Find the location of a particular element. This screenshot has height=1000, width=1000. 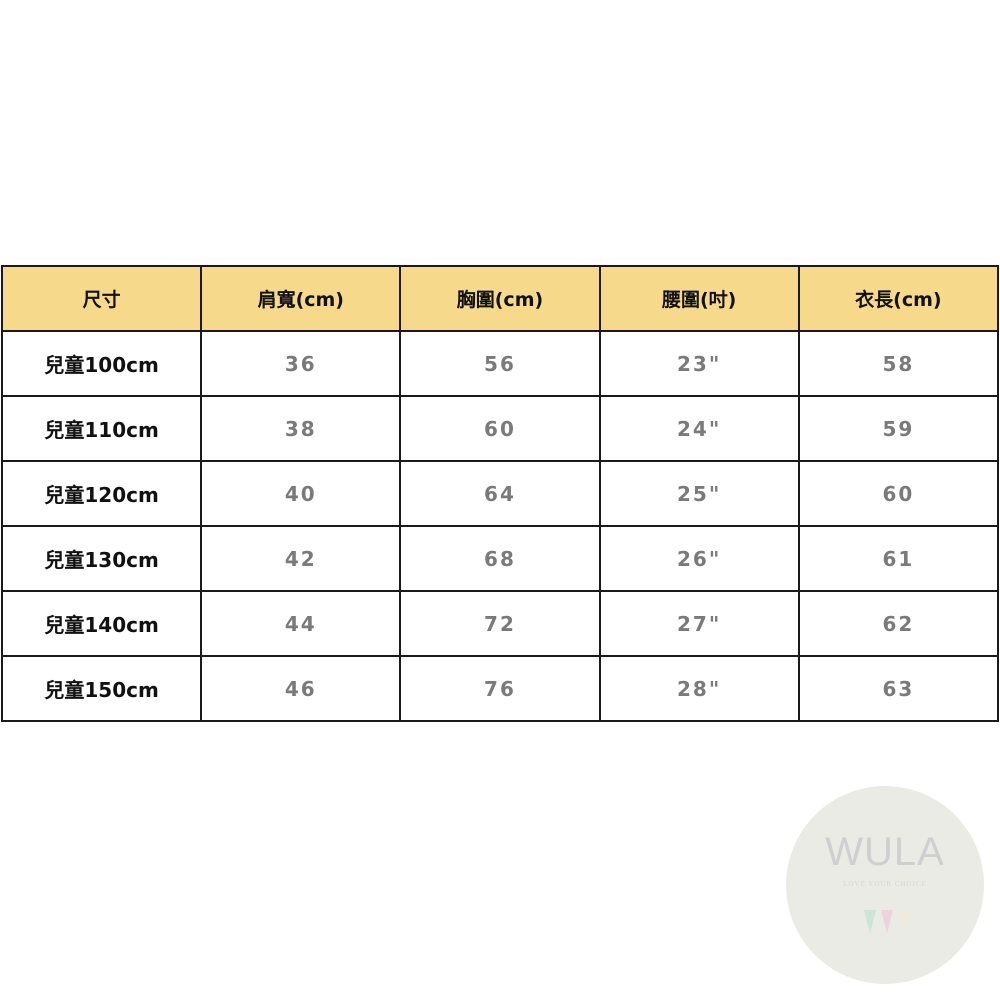

value-cell: 40 is located at coordinates (301, 493).